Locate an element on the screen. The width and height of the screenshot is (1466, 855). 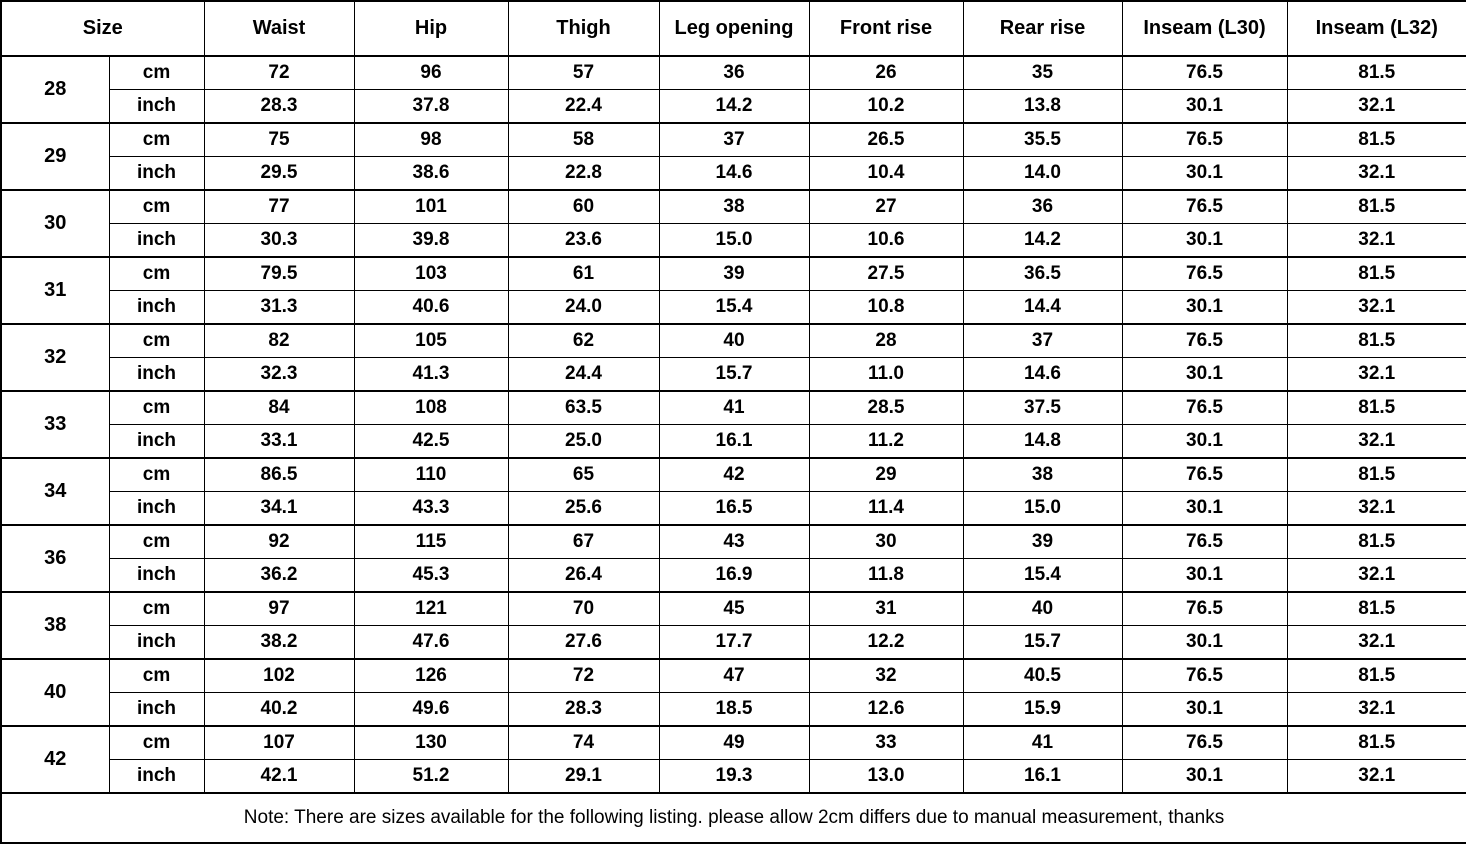
value-cell: 47.6 is located at coordinates (431, 642).